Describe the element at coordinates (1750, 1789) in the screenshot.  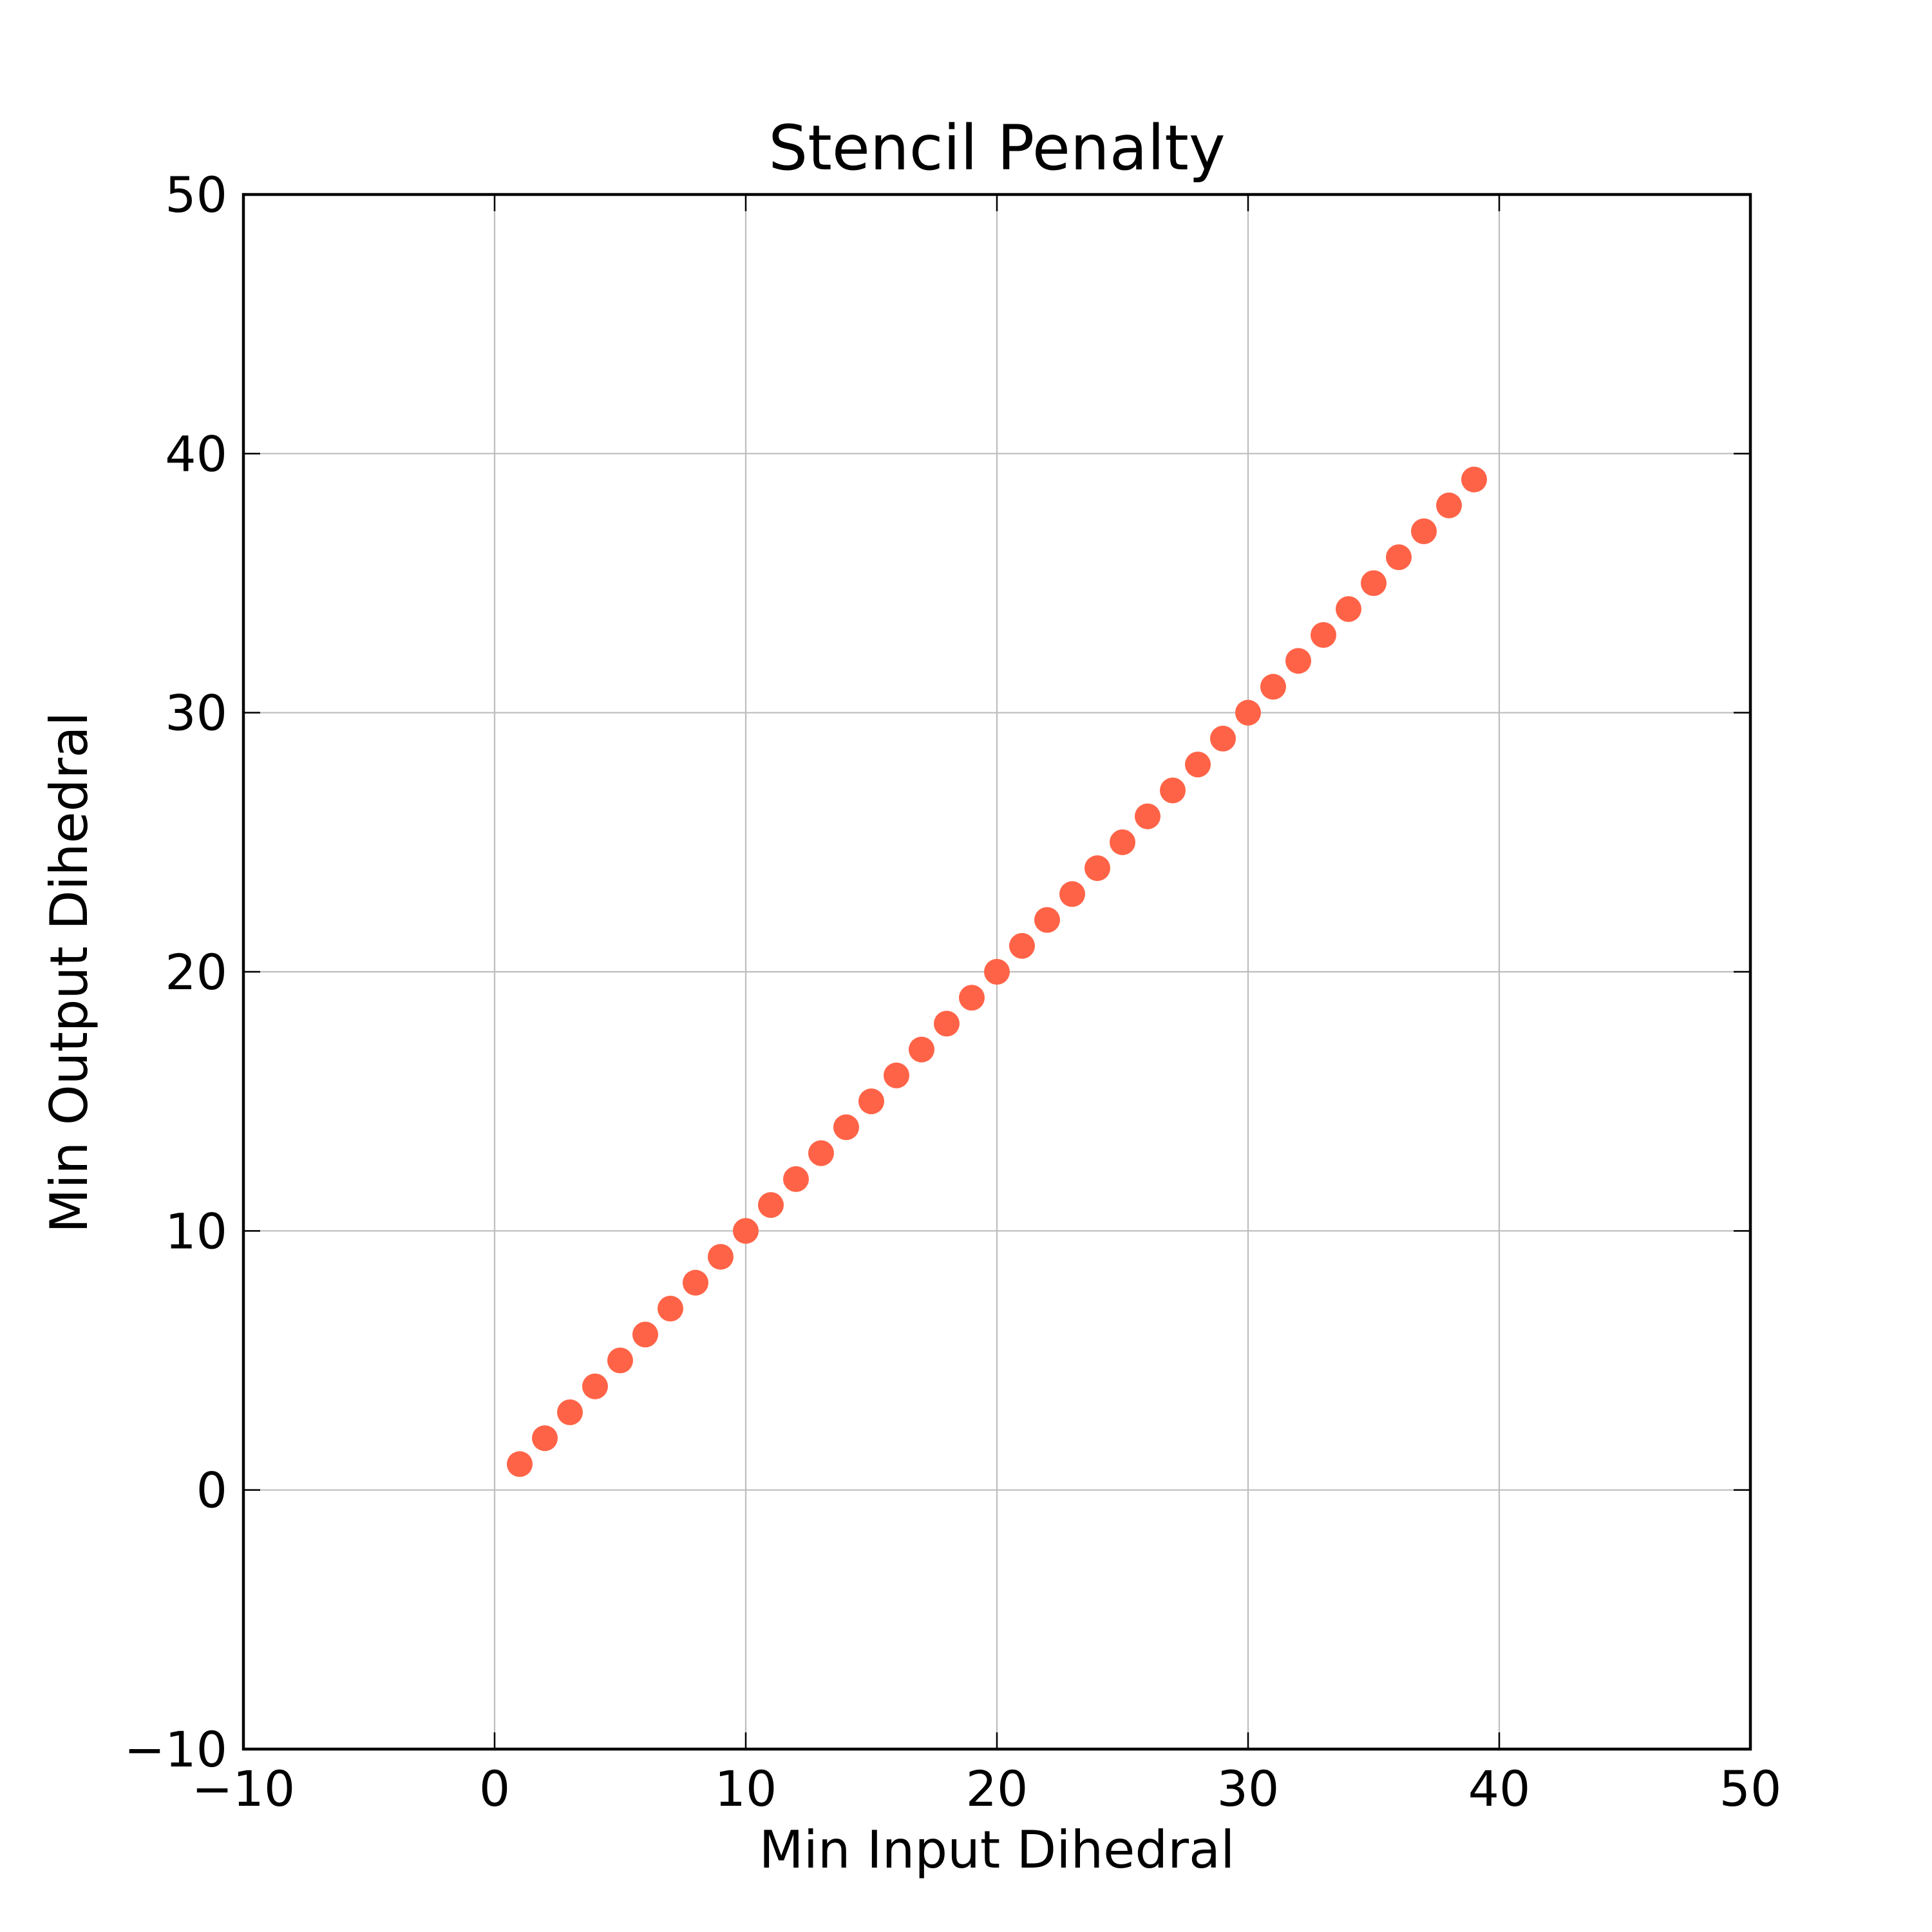
I see `x-tick-label: 50` at that location.